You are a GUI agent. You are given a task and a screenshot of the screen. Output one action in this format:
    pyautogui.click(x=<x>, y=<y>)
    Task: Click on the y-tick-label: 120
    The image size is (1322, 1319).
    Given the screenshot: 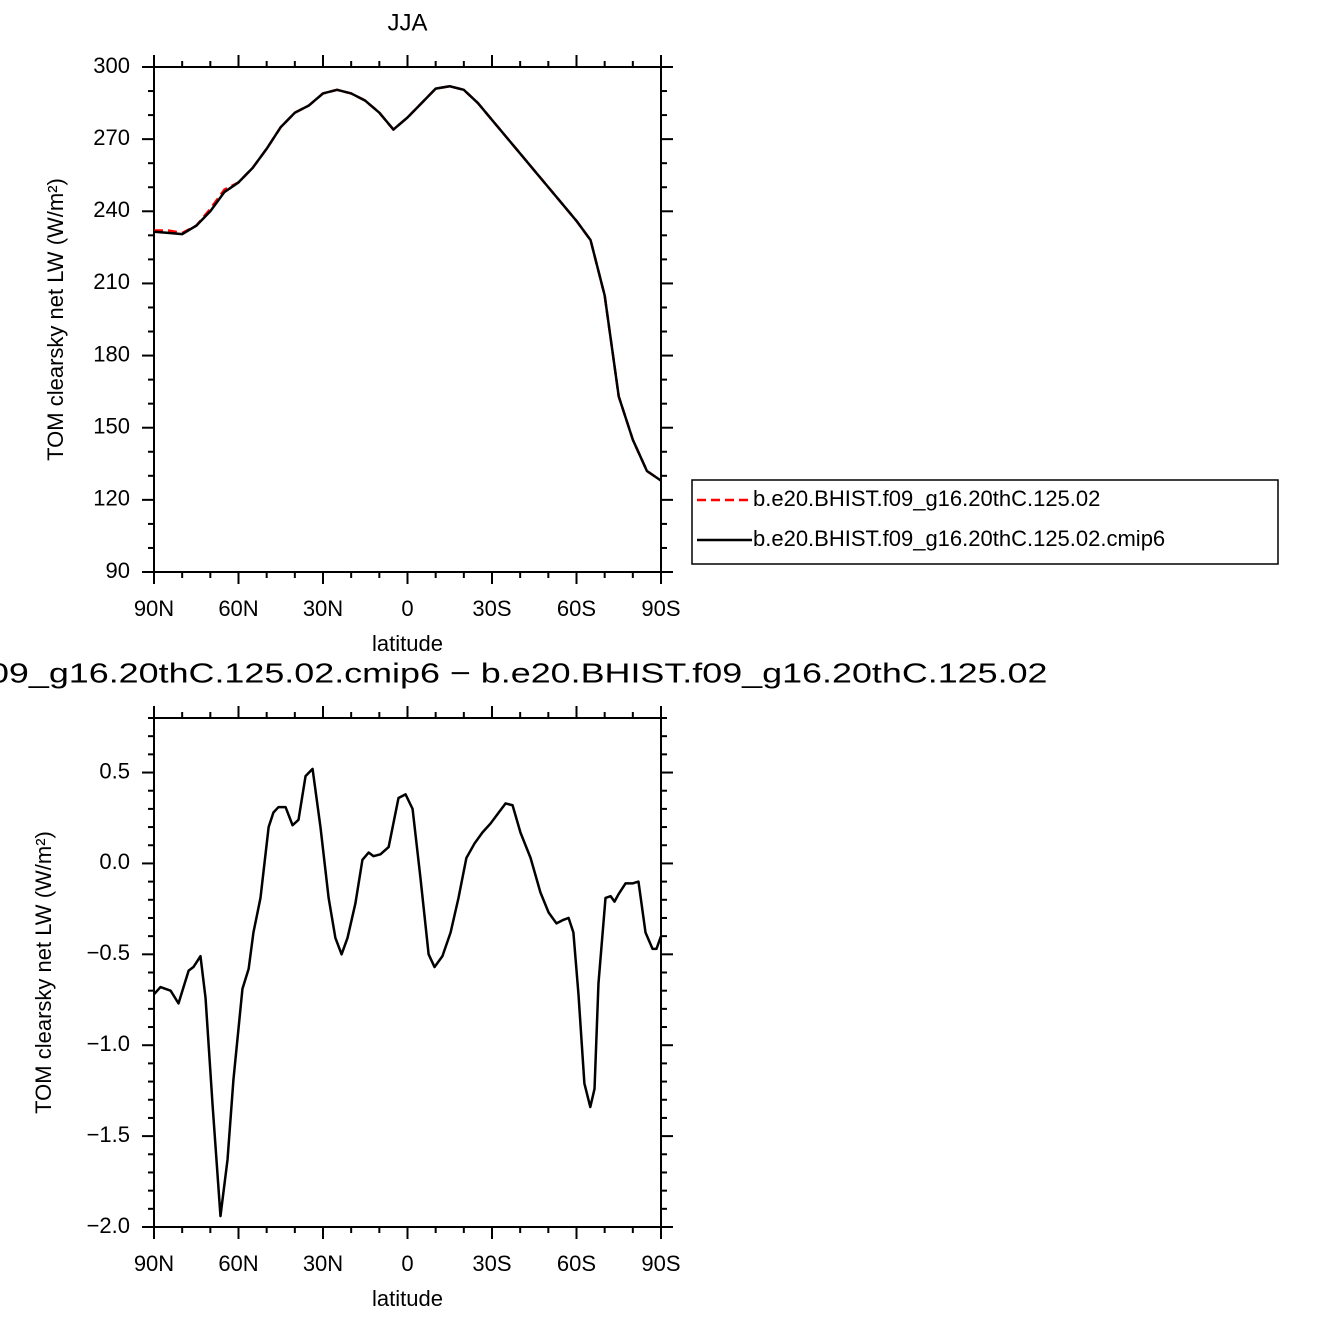 What is the action you would take?
    pyautogui.click(x=111, y=498)
    